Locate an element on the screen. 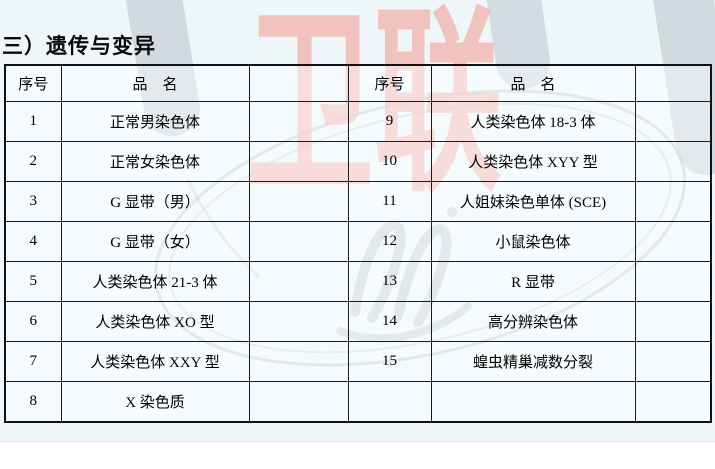 Image resolution: width=715 pixels, height=469 pixels. table-row: 1 正常男染色体 9 人类染色体 18-3 体 is located at coordinates (358, 121).